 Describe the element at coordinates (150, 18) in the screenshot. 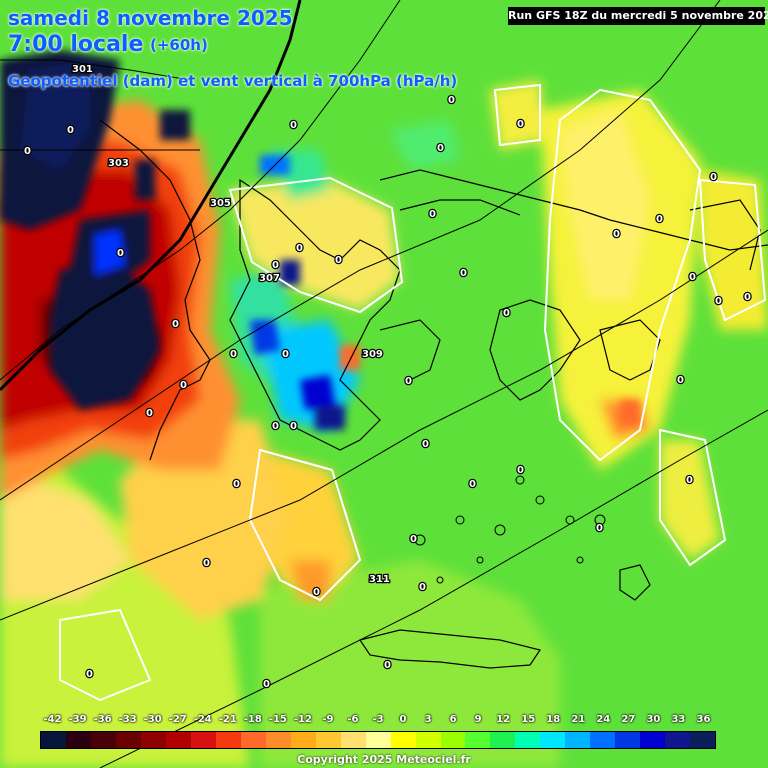

I see `forecast-date: samedi 8 novembre 2025` at that location.